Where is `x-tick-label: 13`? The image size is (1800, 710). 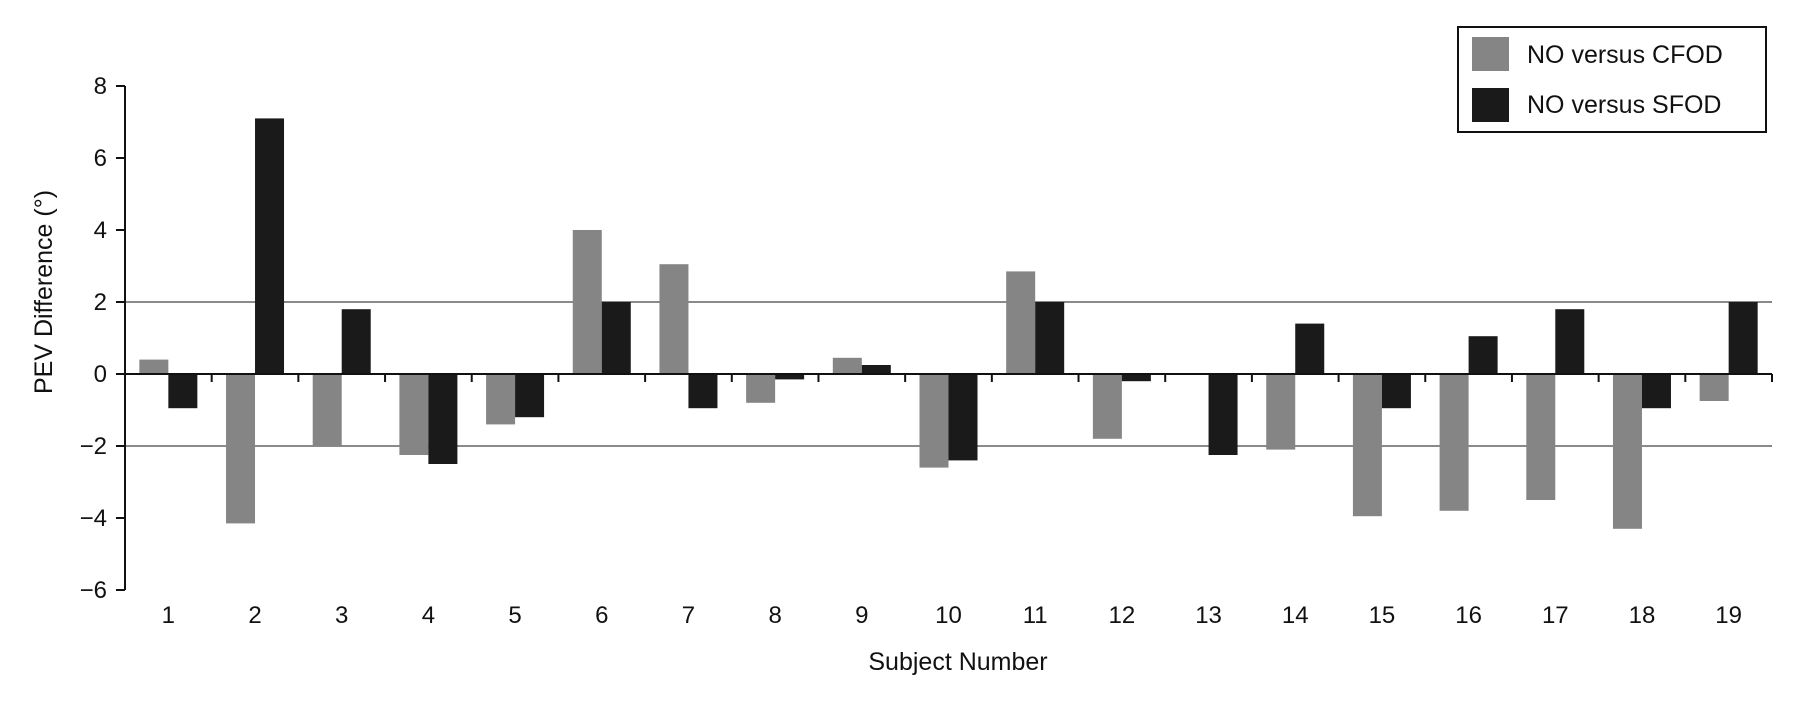 x-tick-label: 13 is located at coordinates (1208, 615).